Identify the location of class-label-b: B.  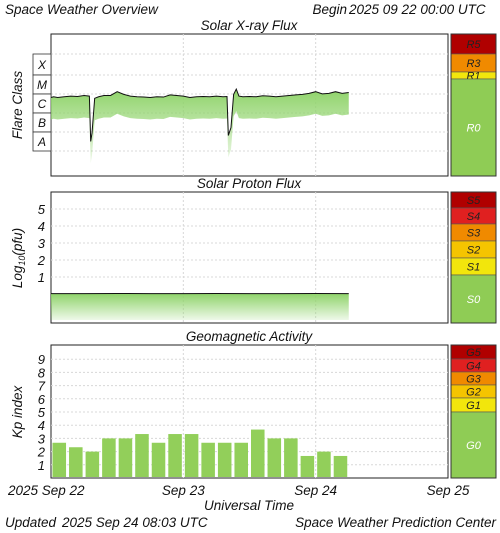
(42, 123).